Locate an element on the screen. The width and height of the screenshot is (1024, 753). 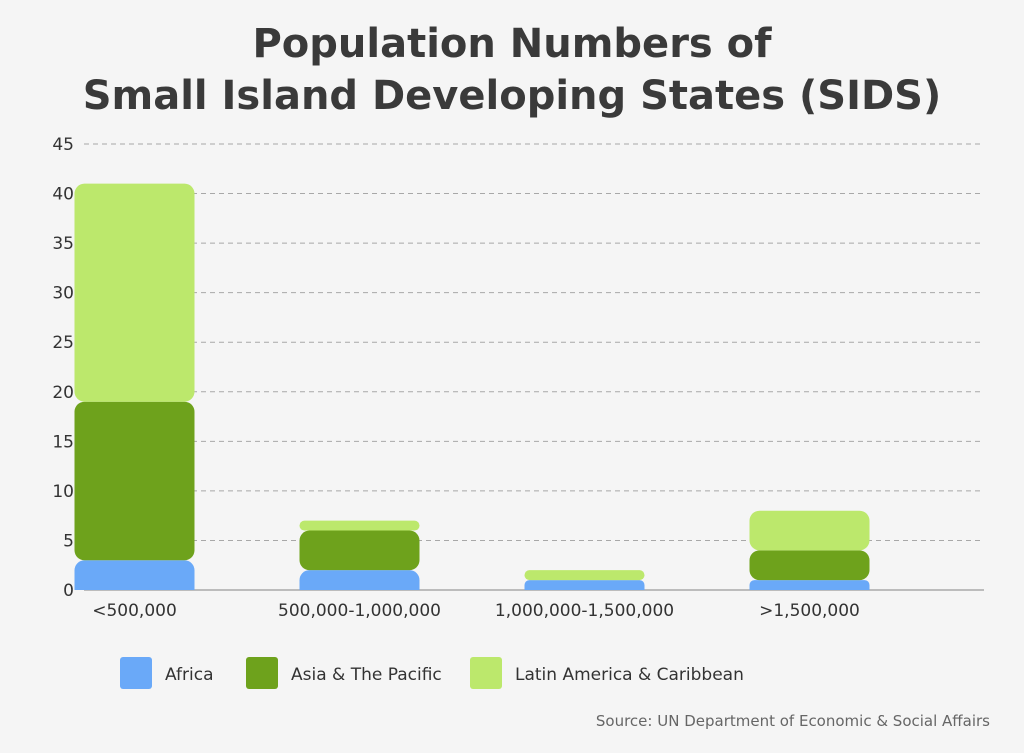
y-tick-label: 40 is located at coordinates (63, 195).